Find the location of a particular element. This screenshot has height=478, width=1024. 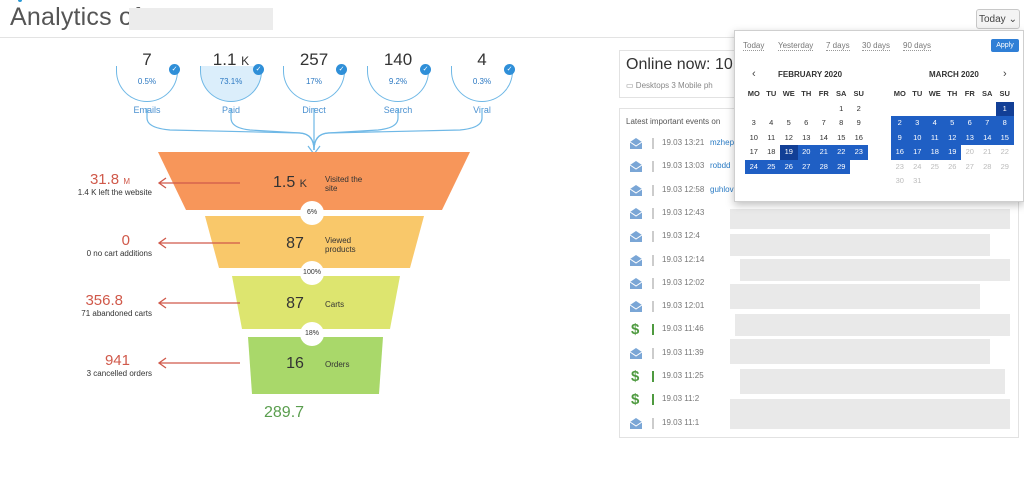

calendar-week: 9 10 11 12 13 14 15 is located at coordinates (952, 137).